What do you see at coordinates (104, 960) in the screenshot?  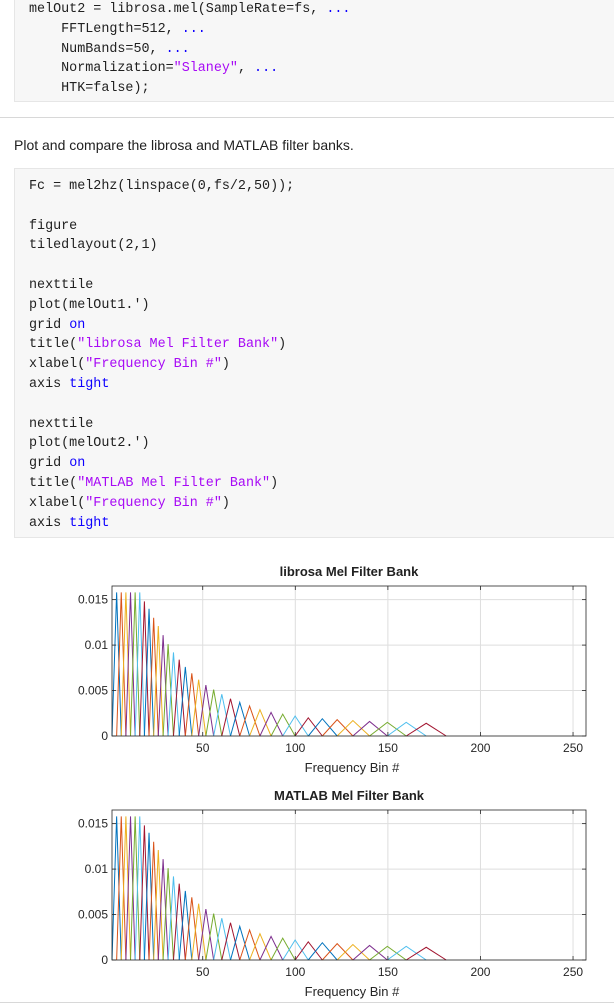 I see `y-tick-label: 0` at bounding box center [104, 960].